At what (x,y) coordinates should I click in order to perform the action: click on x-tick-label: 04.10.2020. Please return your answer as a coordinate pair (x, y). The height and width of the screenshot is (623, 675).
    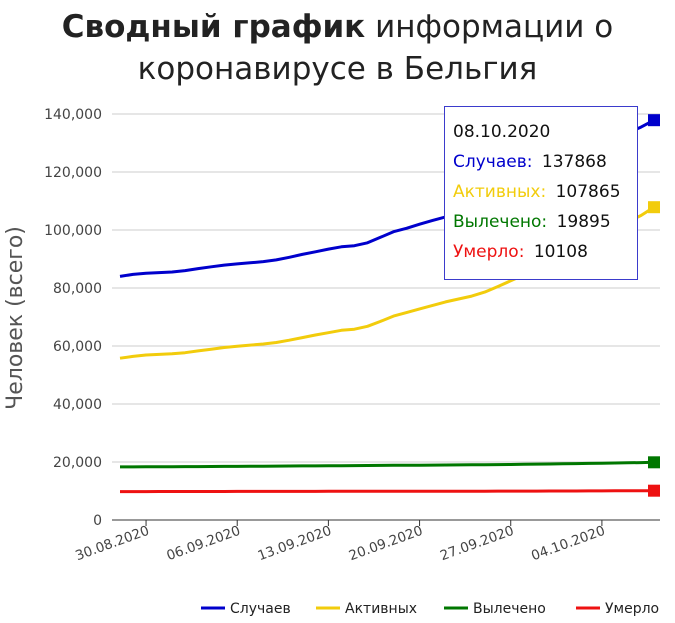
    Looking at the image, I should click on (568, 543).